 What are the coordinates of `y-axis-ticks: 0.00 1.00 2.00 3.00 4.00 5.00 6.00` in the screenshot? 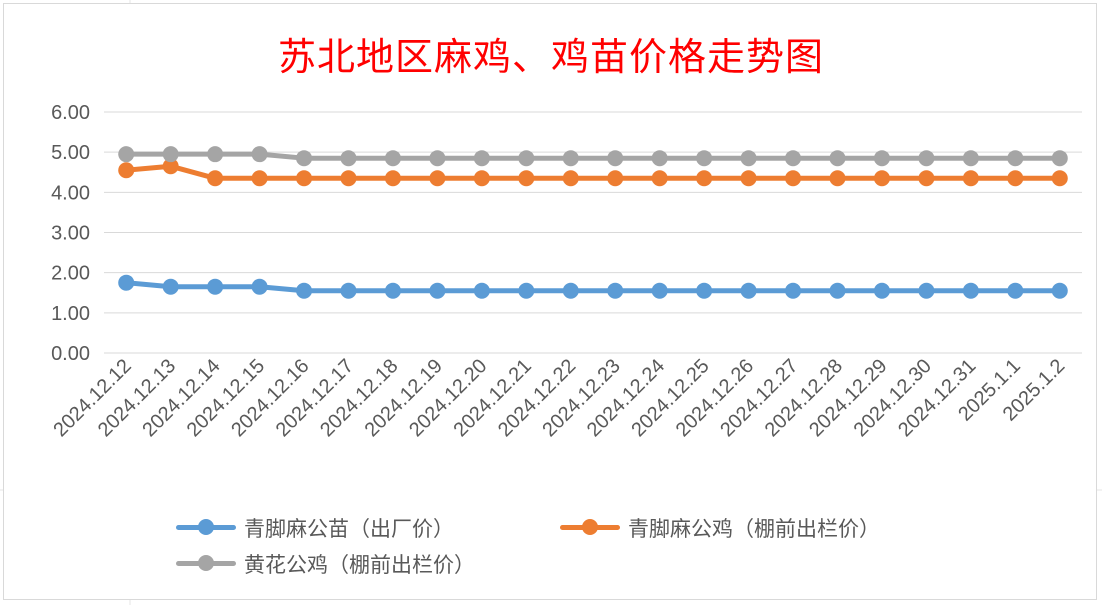 It's located at (70, 233).